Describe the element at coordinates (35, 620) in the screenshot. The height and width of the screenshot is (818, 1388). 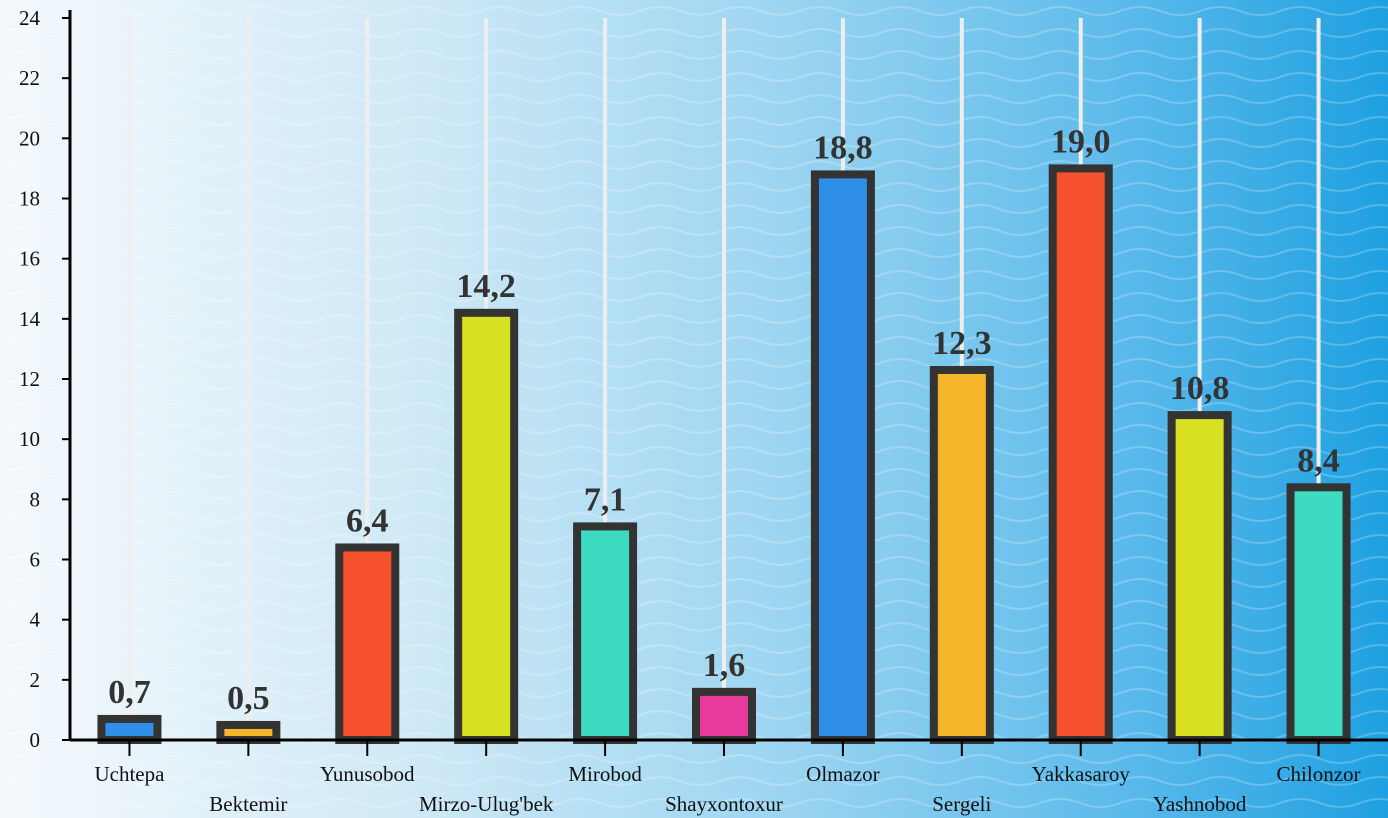
I see `y-tick-label: 4` at that location.